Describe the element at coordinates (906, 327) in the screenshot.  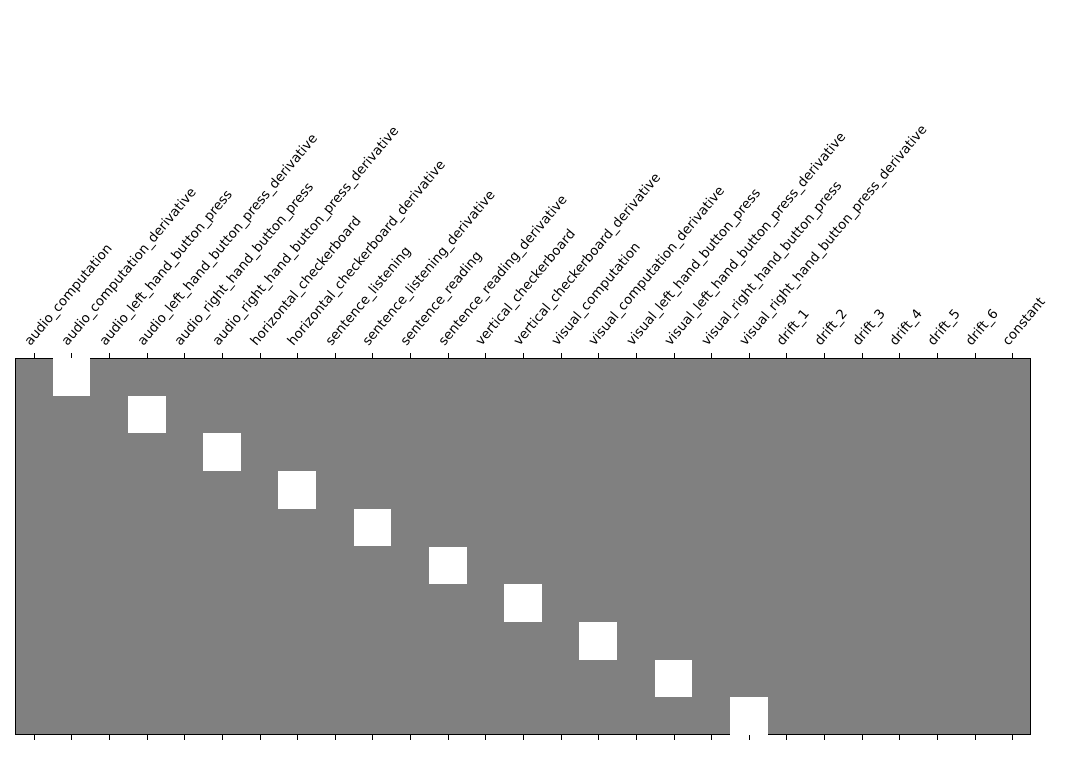
I see `x-tick-label: drift_4` at that location.